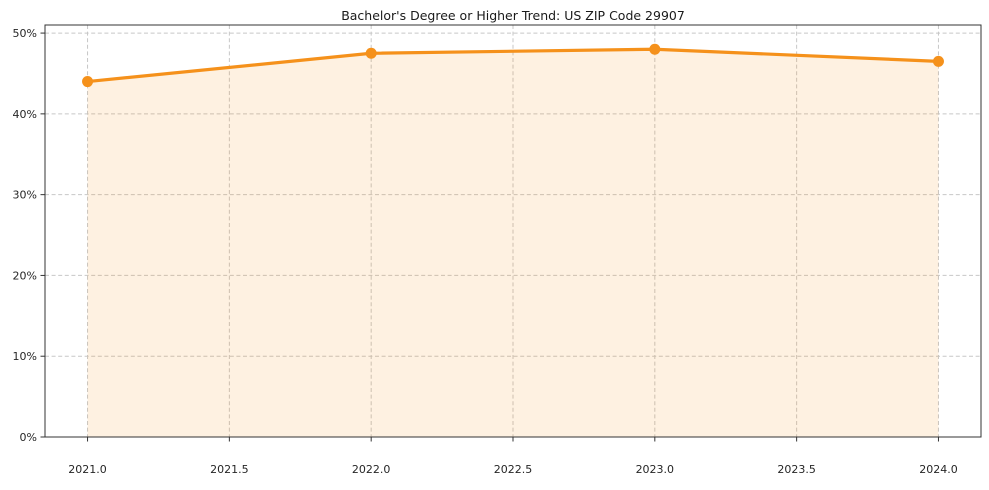 The width and height of the screenshot is (989, 490). I want to click on y-tick-label: 50%, so click(25, 33).